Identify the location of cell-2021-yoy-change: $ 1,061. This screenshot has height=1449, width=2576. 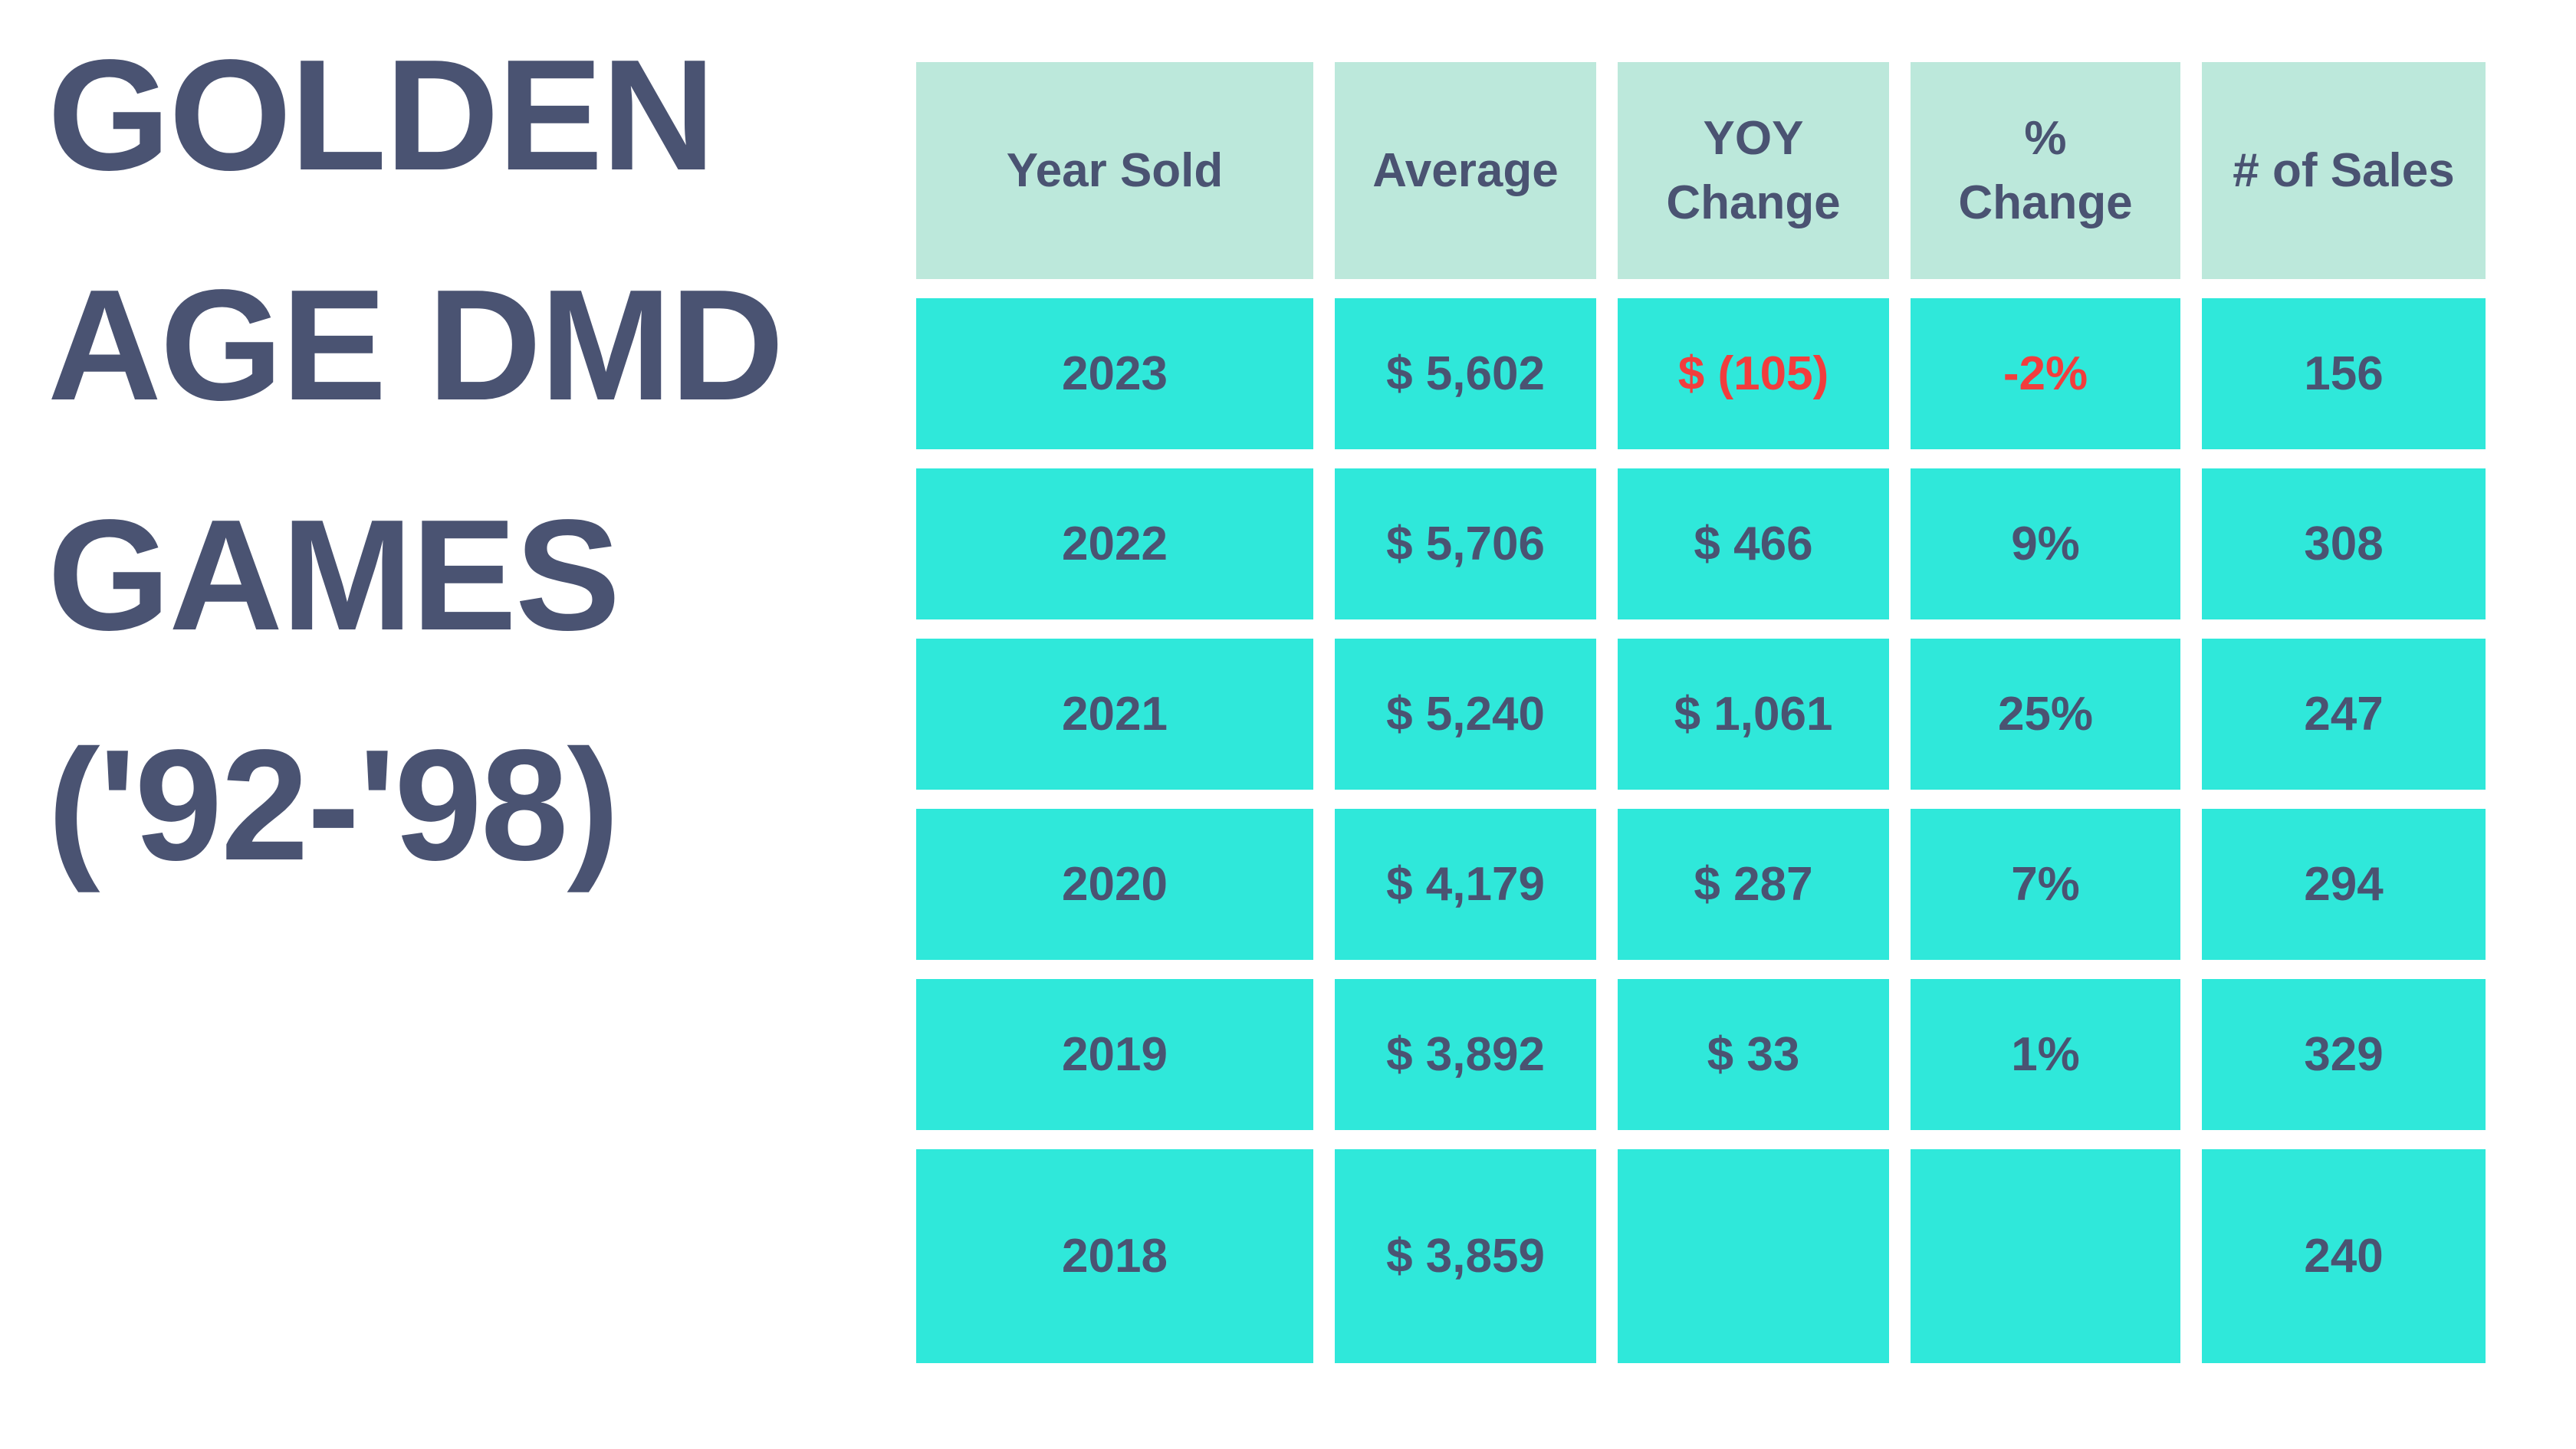
(1754, 715).